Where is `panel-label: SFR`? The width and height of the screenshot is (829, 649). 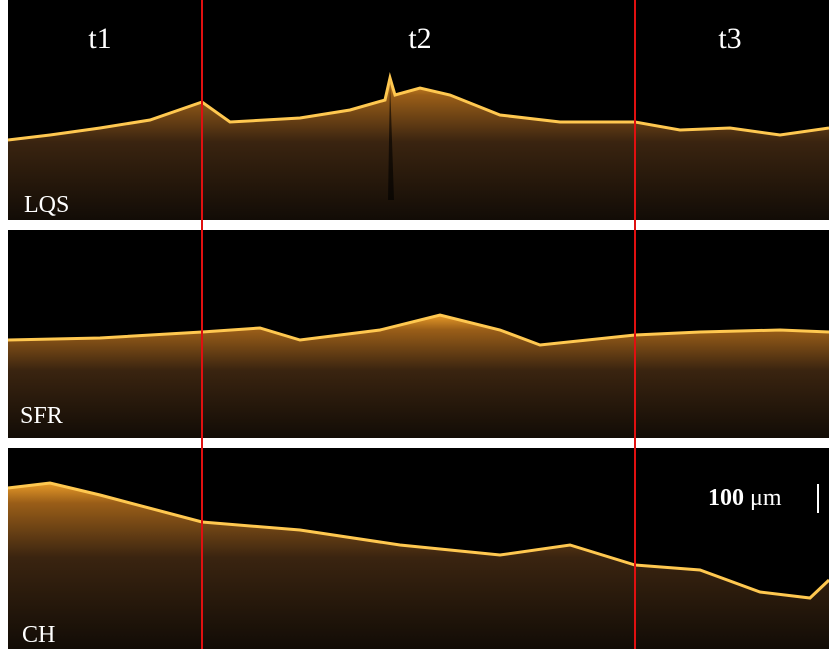
panel-label: SFR is located at coordinates (41, 416).